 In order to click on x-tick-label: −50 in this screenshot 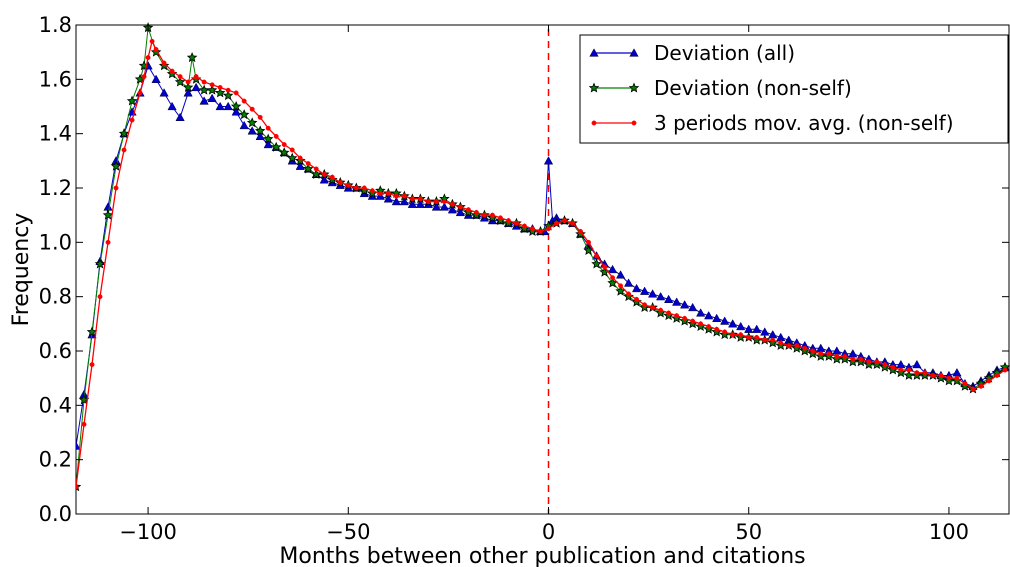, I will do `click(348, 532)`.